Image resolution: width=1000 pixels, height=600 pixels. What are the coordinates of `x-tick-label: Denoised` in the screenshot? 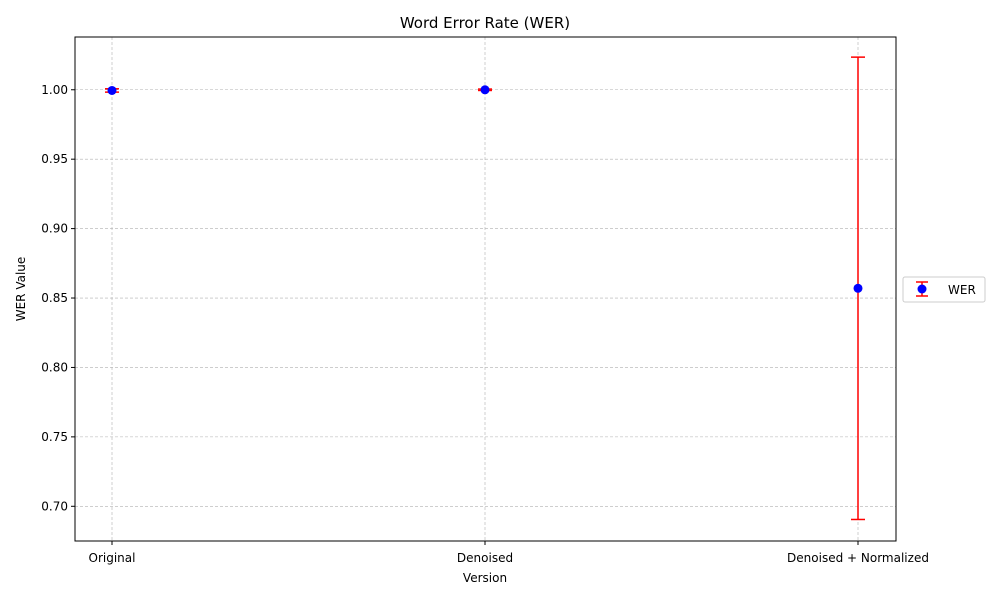 It's located at (485, 558).